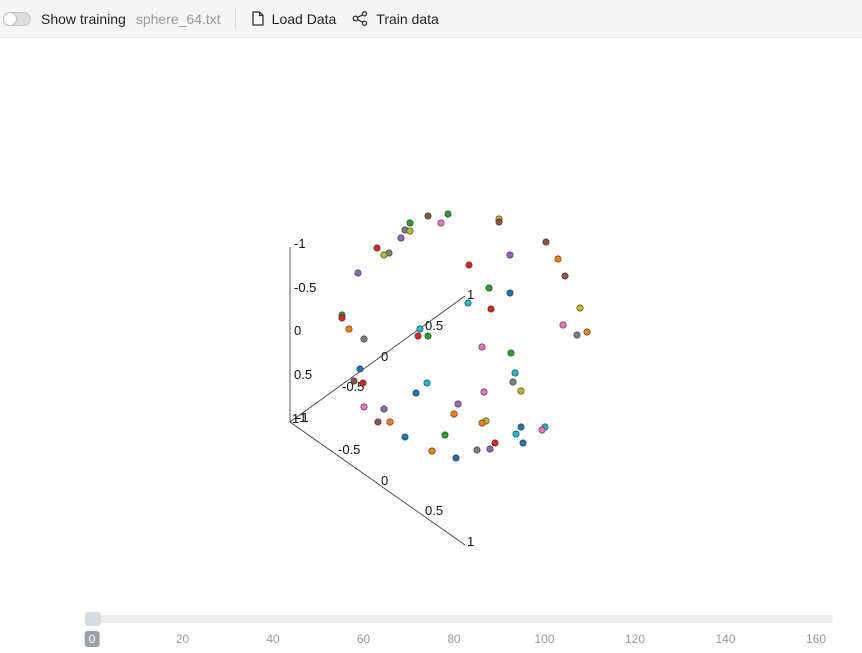  What do you see at coordinates (470, 541) in the screenshot?
I see `axis-tick-front: 1` at bounding box center [470, 541].